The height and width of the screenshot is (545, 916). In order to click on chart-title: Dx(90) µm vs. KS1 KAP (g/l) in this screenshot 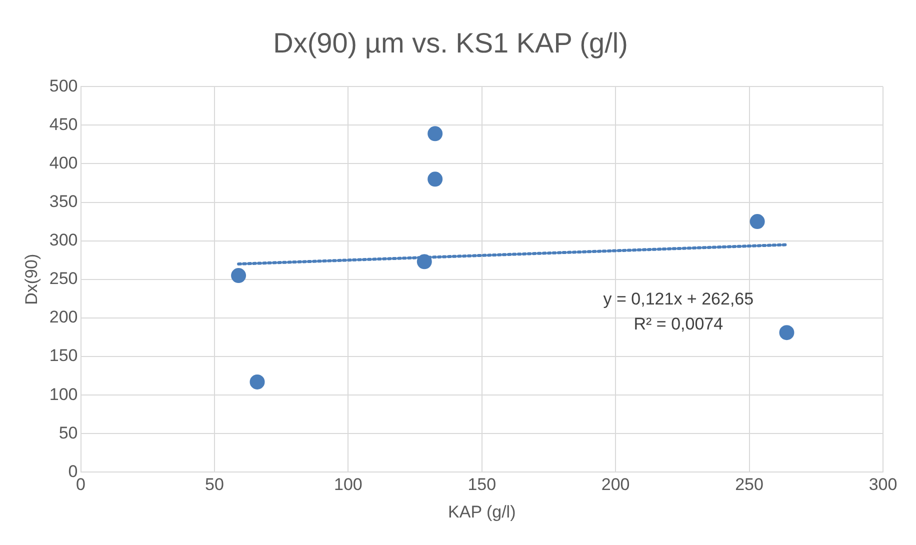, I will do `click(450, 43)`.